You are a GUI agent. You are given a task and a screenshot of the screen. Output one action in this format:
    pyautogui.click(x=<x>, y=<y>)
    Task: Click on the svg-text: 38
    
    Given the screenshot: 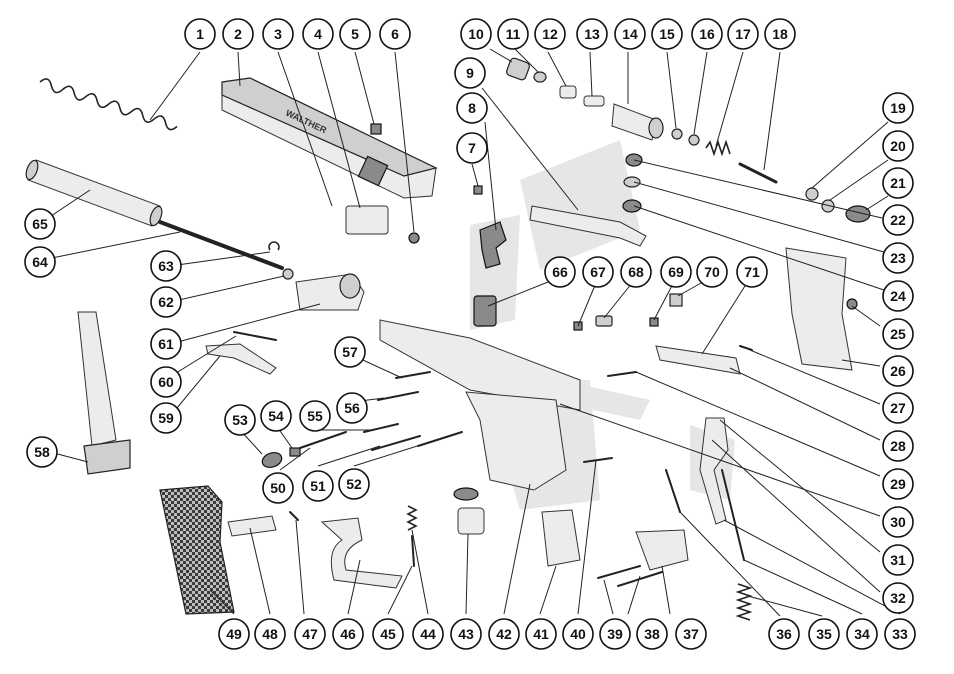 What is the action you would take?
    pyautogui.click(x=652, y=634)
    